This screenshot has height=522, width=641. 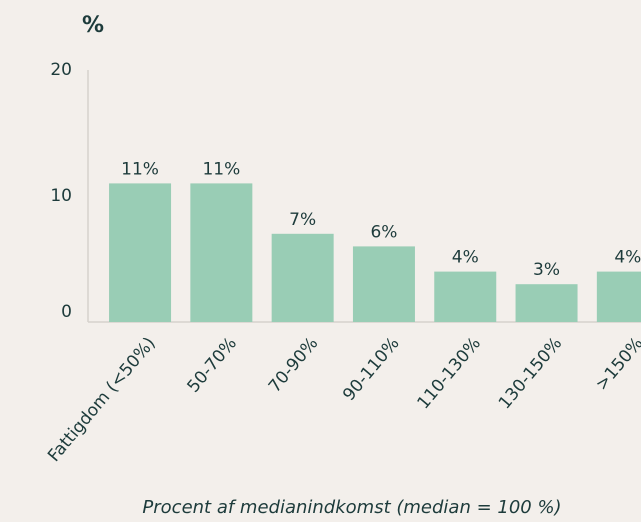 What do you see at coordinates (212, 365) in the screenshot?
I see `x-tick-label: 50-70%` at bounding box center [212, 365].